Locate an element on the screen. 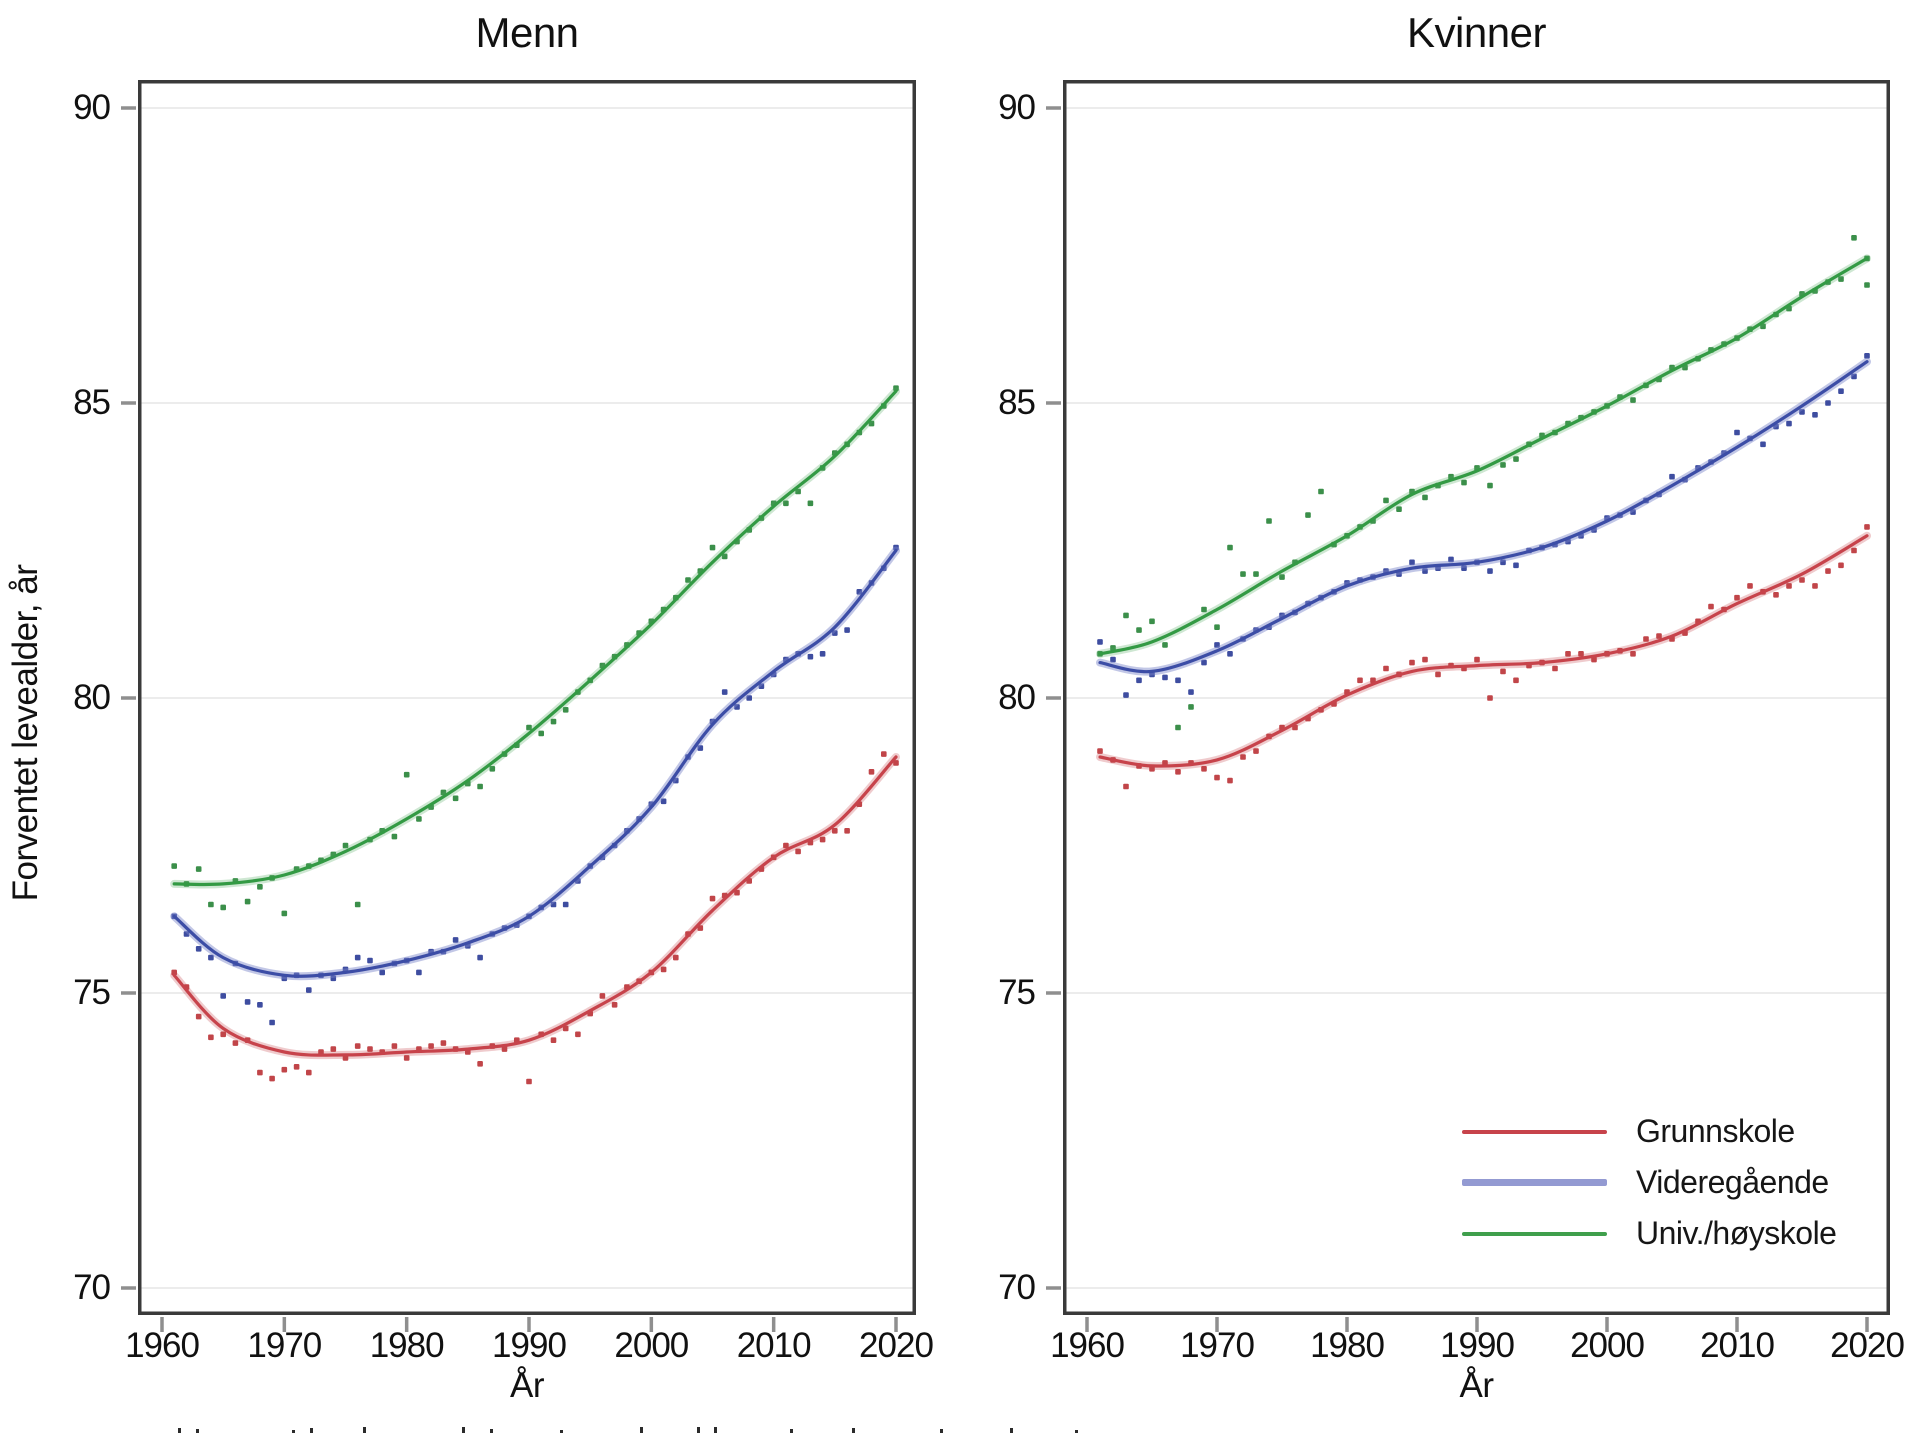  scatter-videreg-ende-kvinner is located at coordinates (1483, 525).